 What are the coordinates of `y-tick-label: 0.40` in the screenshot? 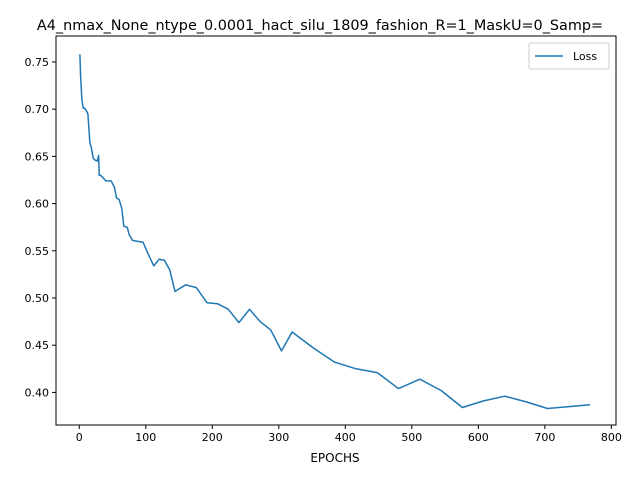 It's located at (37, 392).